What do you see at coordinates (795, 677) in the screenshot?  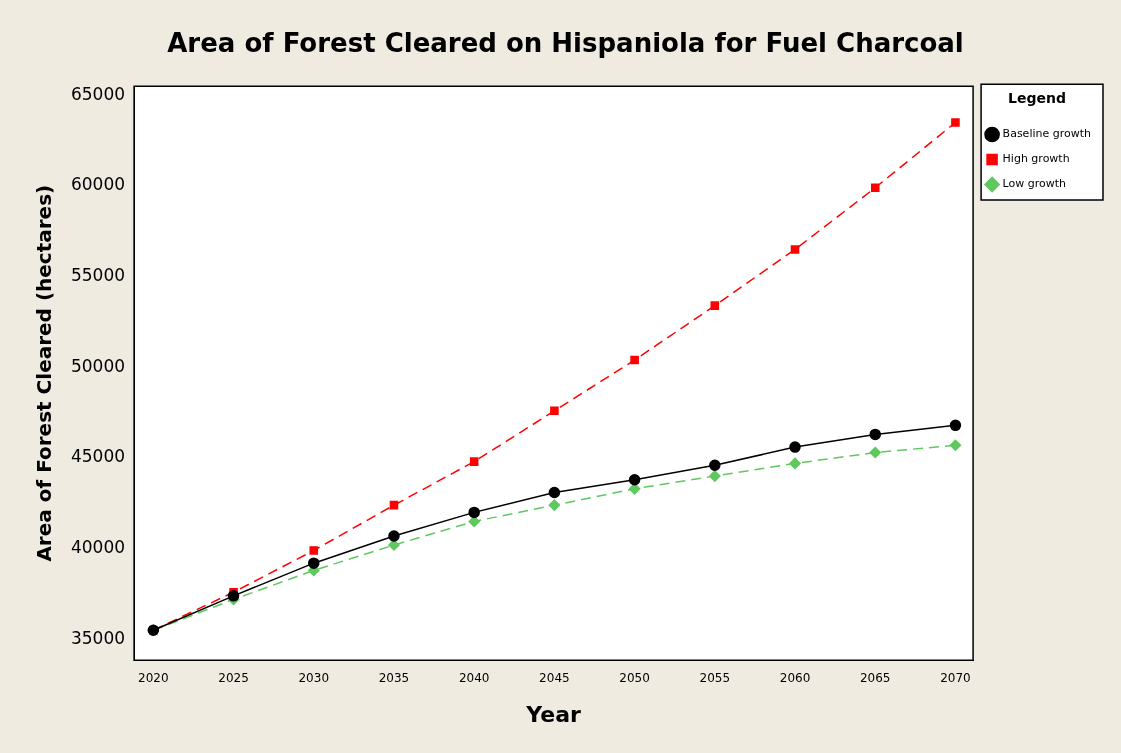 I see `x-tick-label: 2060` at bounding box center [795, 677].